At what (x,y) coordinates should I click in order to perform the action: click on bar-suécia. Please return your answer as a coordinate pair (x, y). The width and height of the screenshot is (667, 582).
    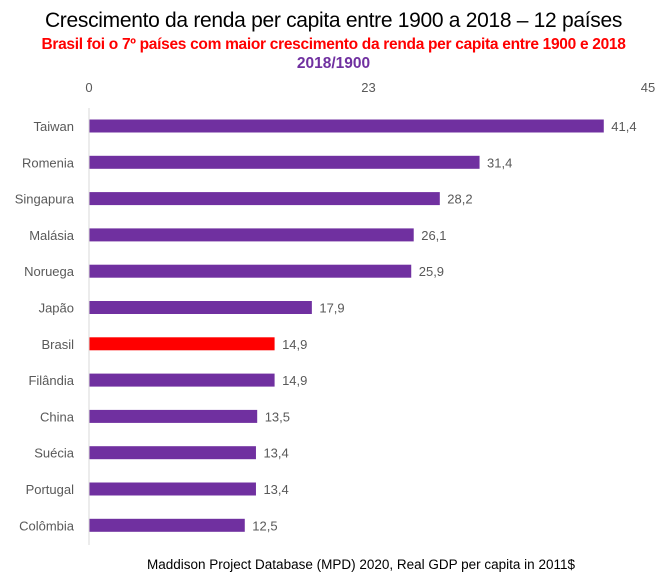
    Looking at the image, I should click on (172, 453).